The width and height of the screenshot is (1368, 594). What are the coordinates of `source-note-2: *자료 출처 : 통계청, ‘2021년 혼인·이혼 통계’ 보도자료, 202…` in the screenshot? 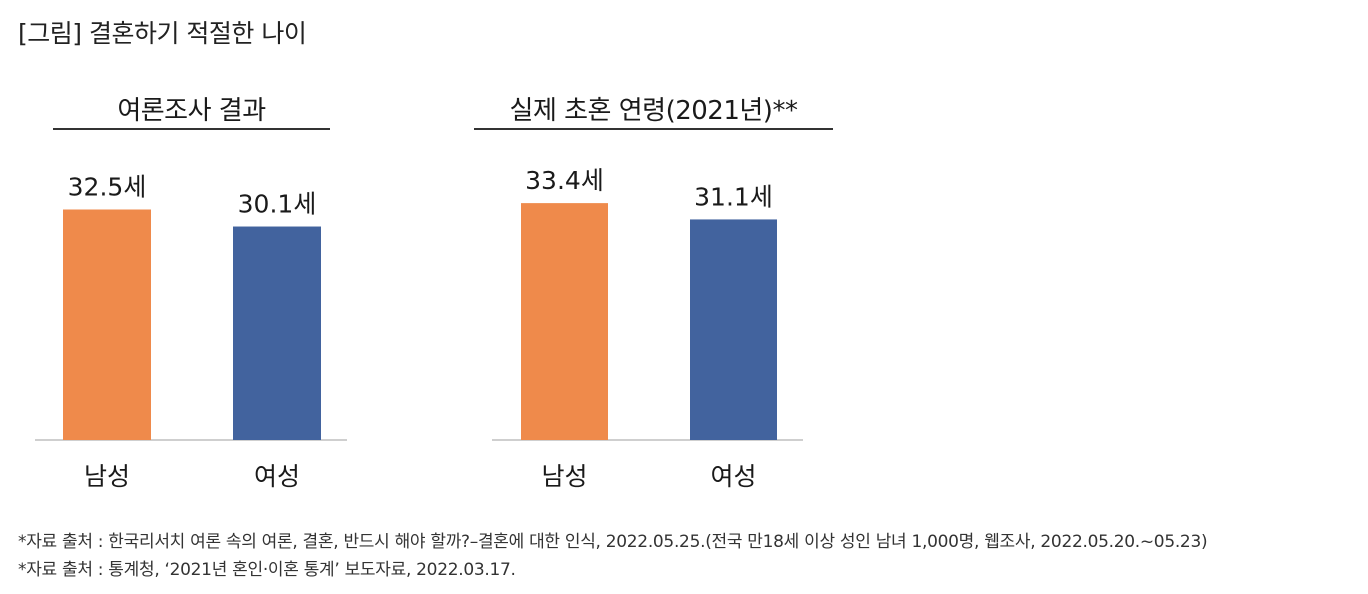 It's located at (267, 570).